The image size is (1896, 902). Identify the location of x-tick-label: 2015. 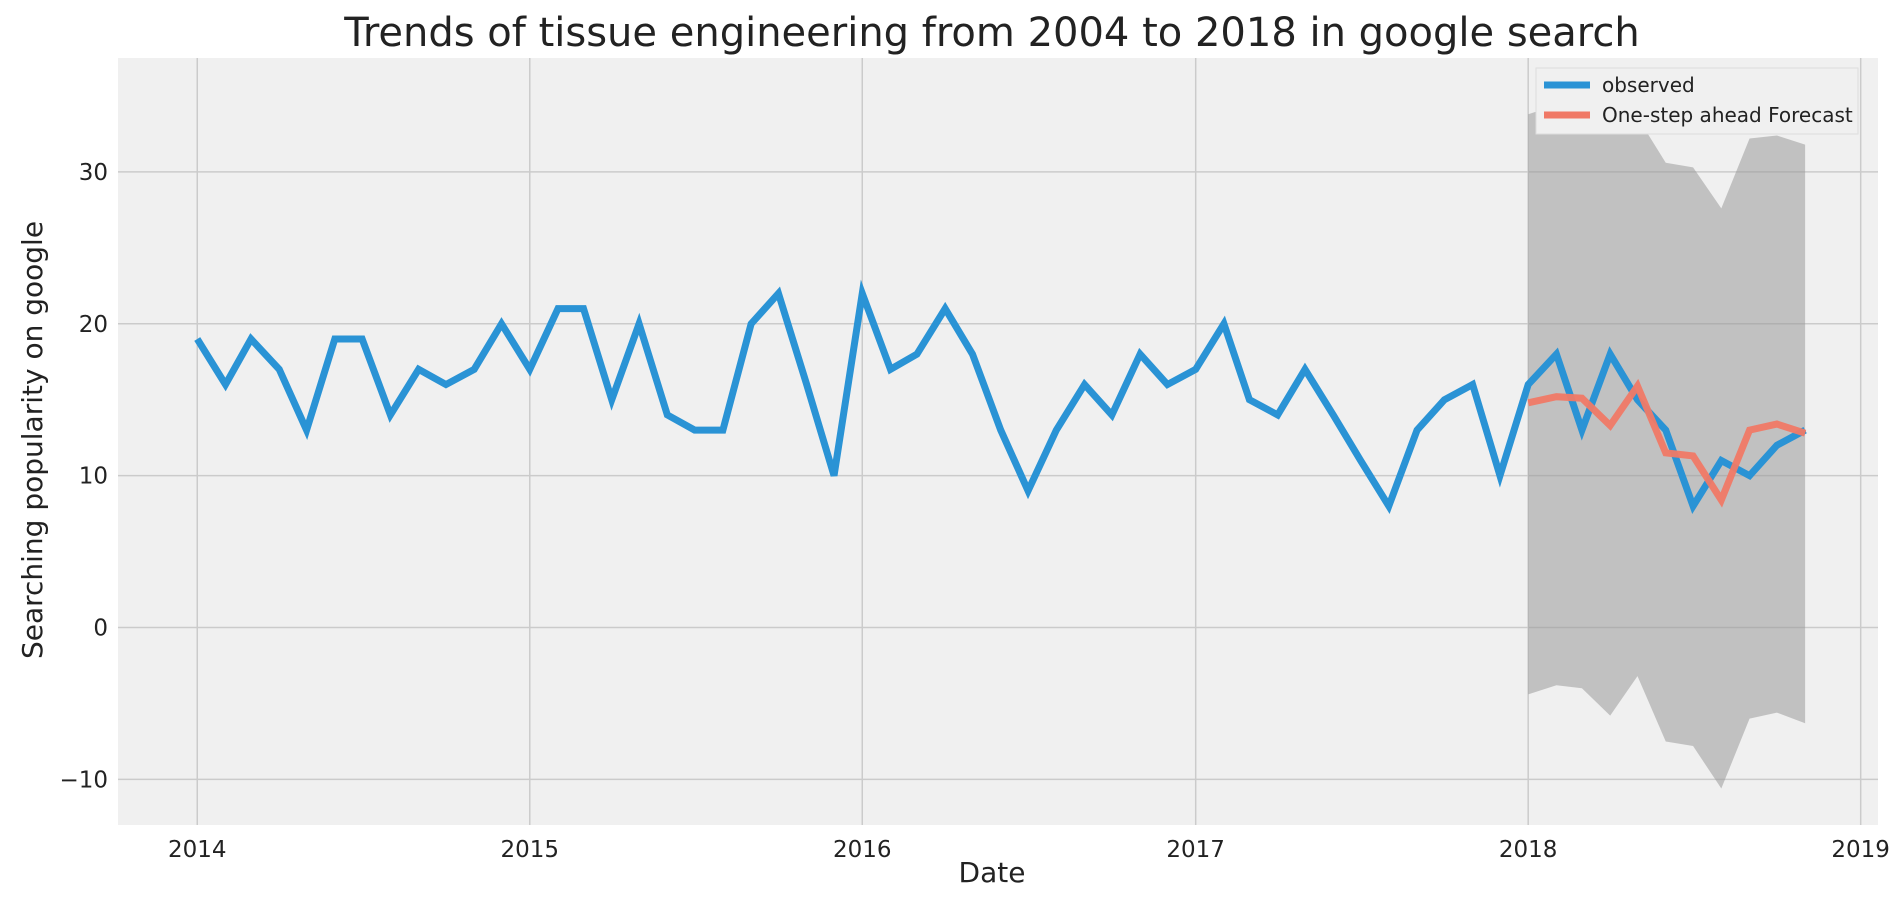
(529, 850).